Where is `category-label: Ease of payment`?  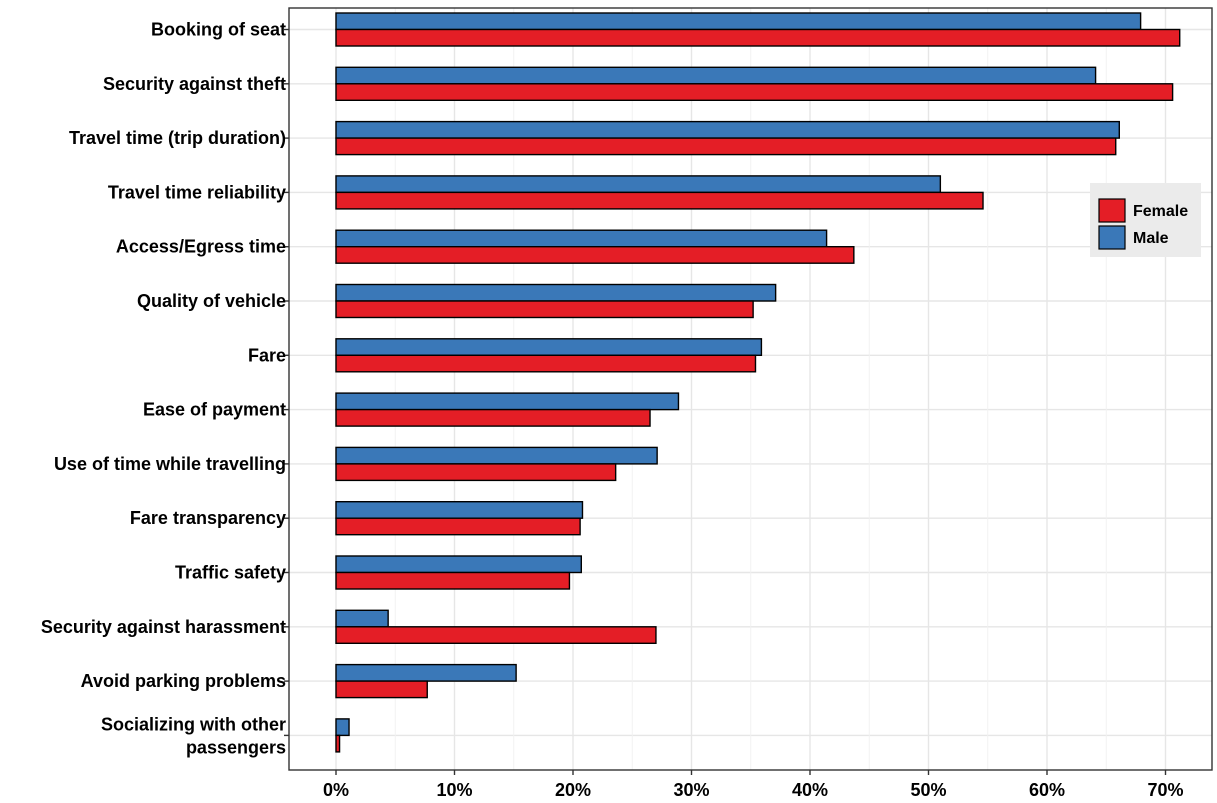
category-label: Ease of payment is located at coordinates (214, 410).